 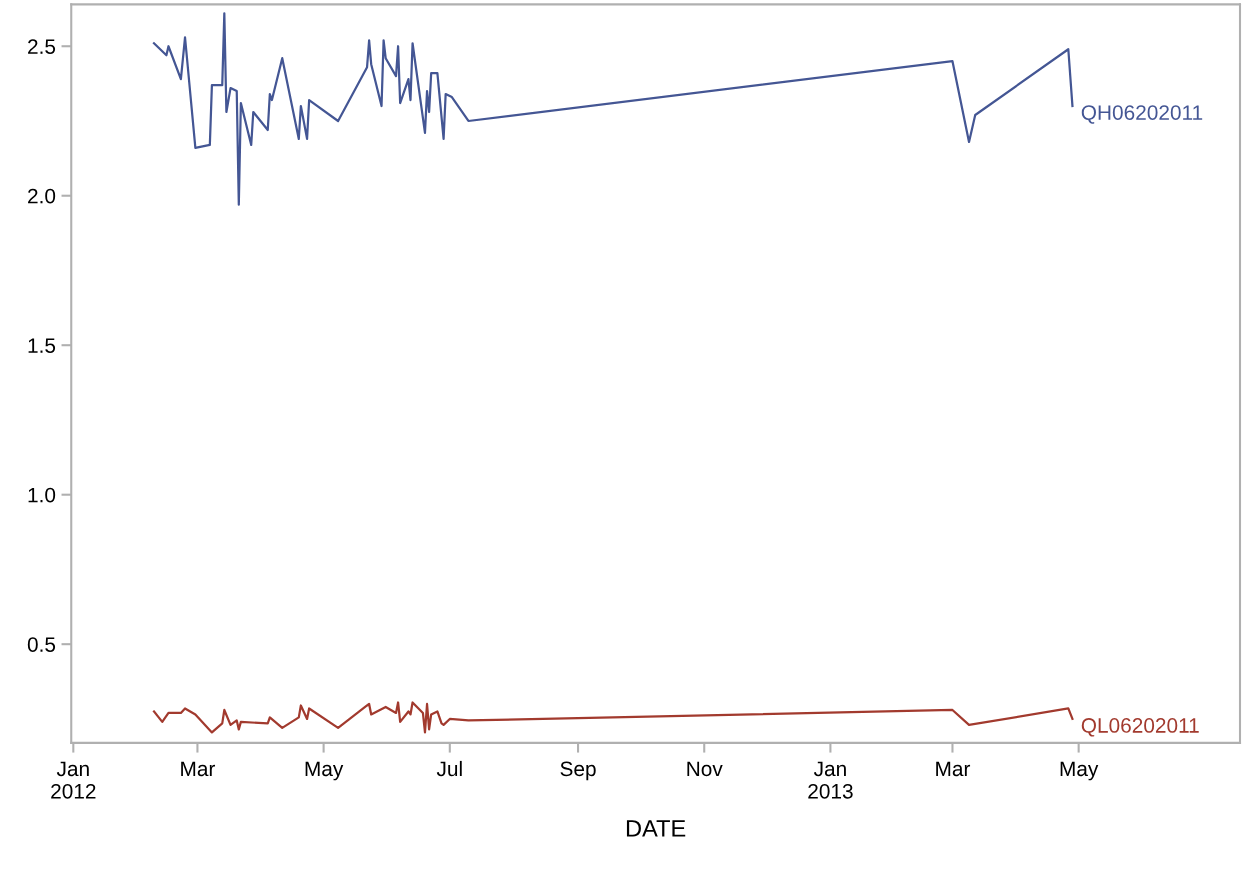 What do you see at coordinates (613, 717) in the screenshot?
I see `line-series` at bounding box center [613, 717].